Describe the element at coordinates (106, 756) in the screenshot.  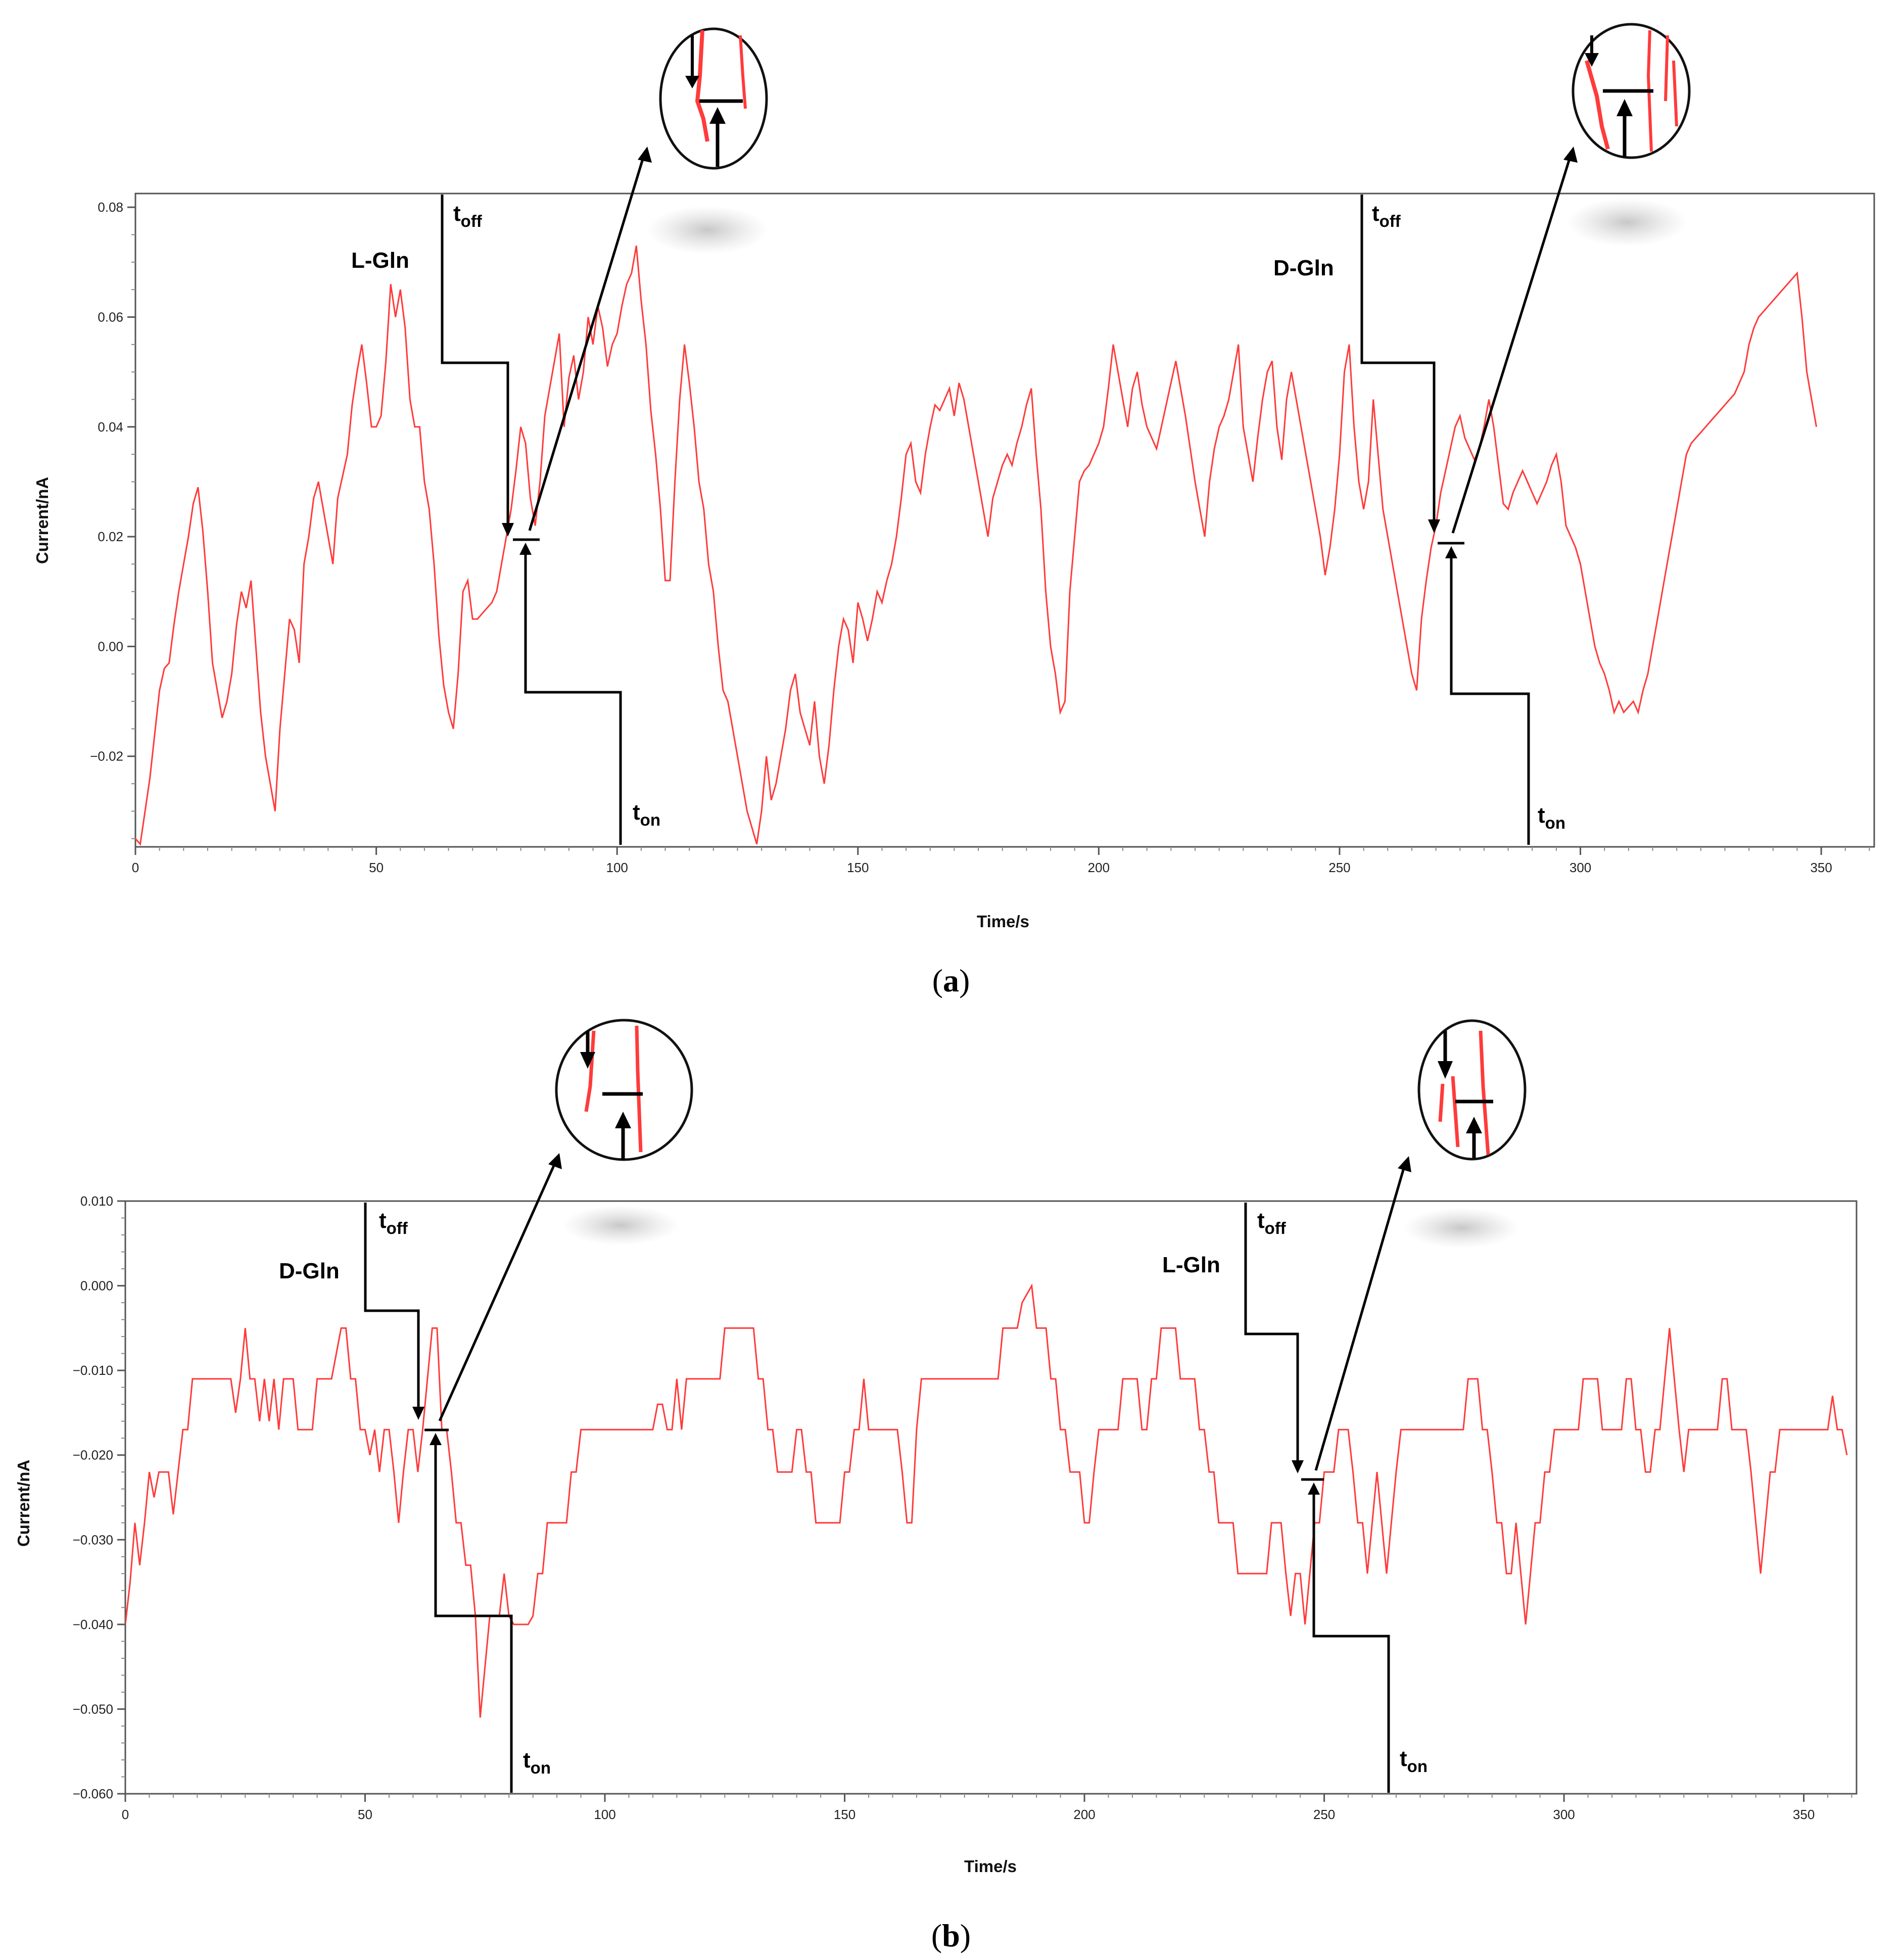
I see `y-tick-label: −0.02` at that location.